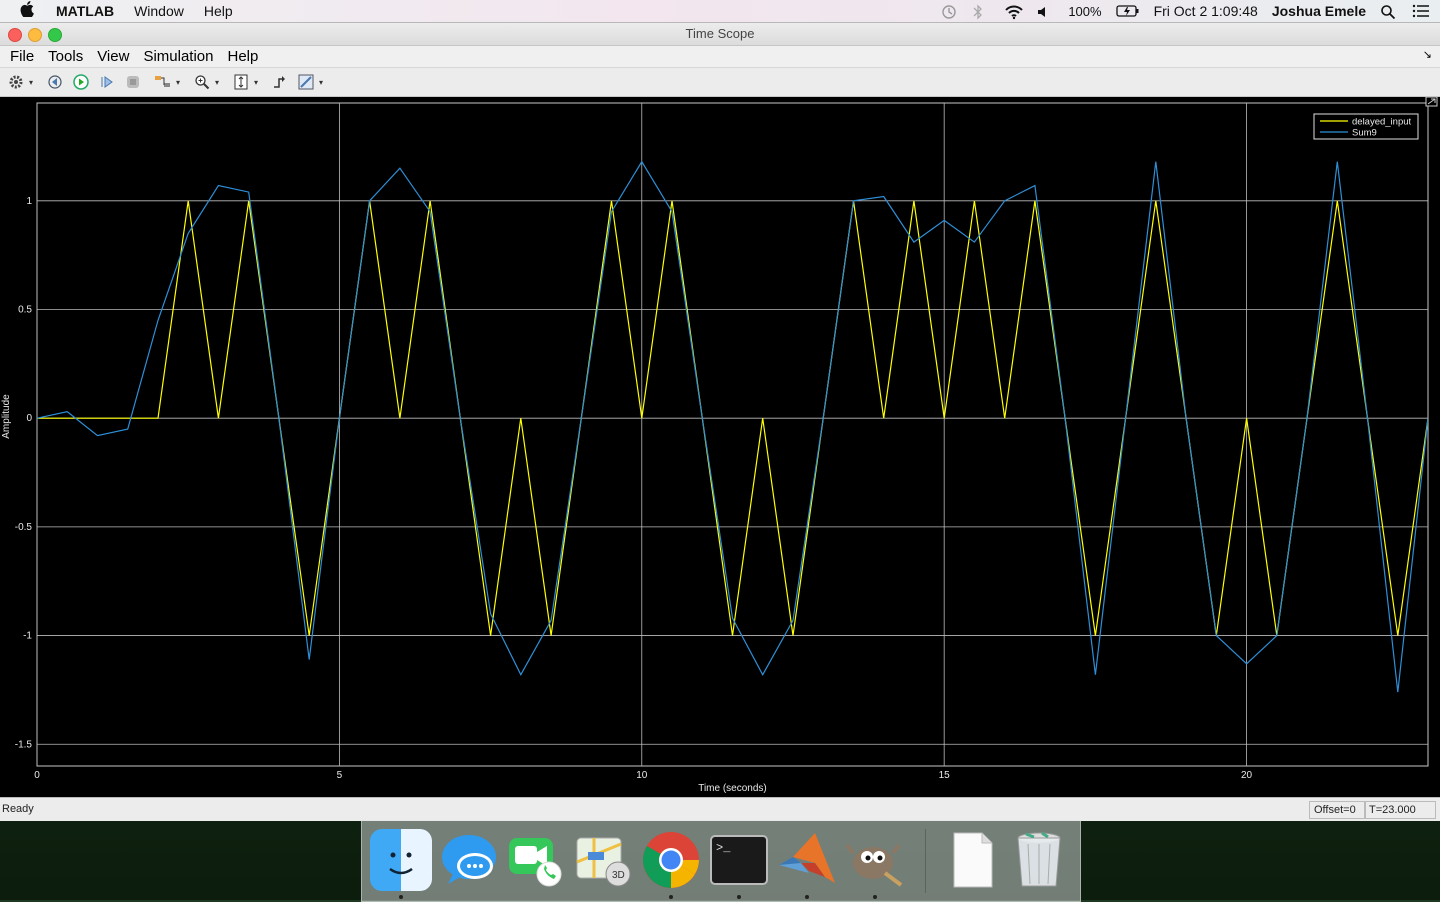  I want to click on trash-icon, so click(1039, 860).